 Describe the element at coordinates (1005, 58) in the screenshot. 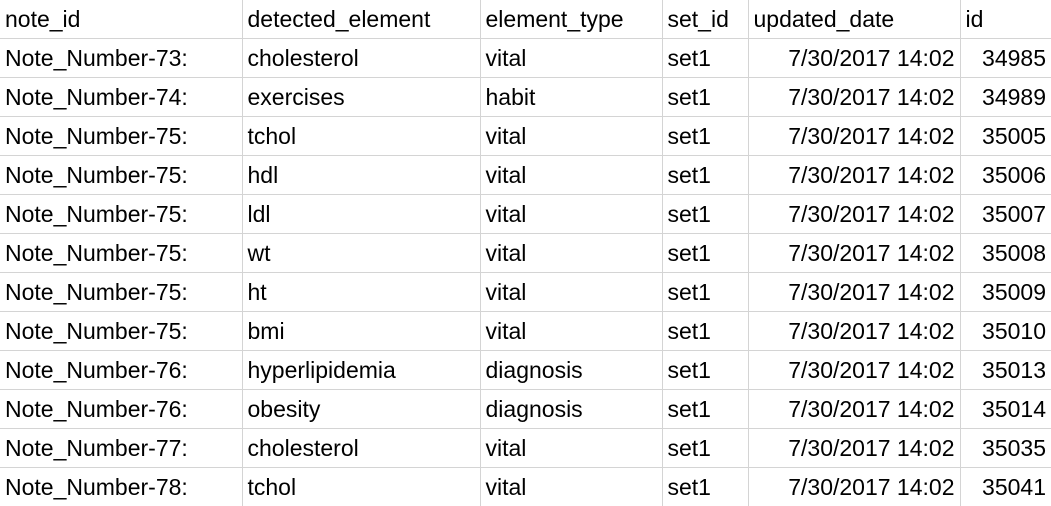

I see `cell-id: 34985` at that location.